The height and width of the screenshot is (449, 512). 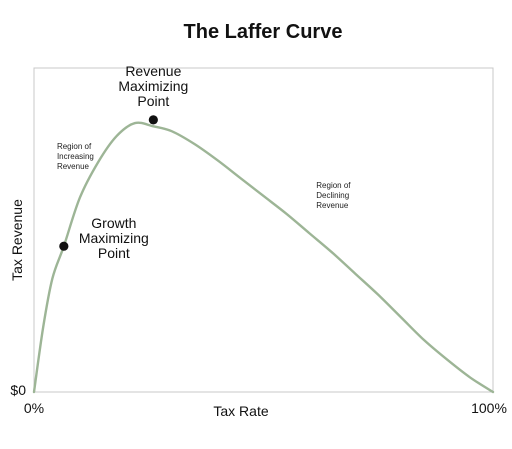 What do you see at coordinates (18, 390) in the screenshot?
I see `y-tick-label: $0` at bounding box center [18, 390].